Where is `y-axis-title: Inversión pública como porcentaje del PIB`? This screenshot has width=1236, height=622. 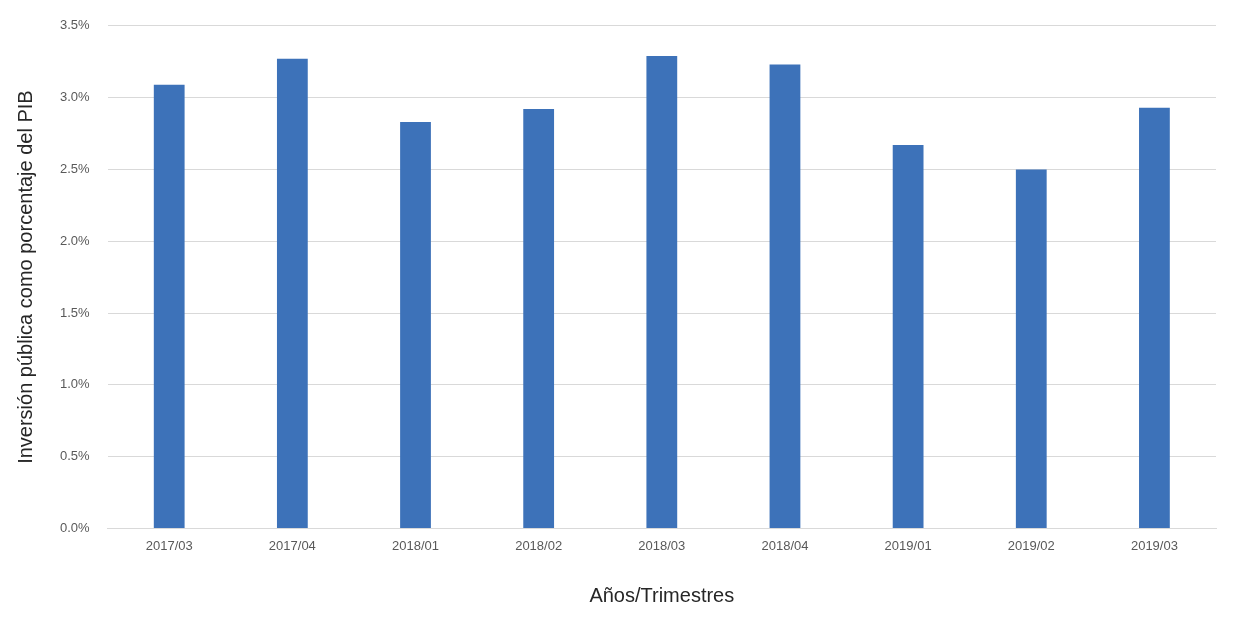
y-axis-title: Inversión pública como porcentaje del PIB is located at coordinates (24, 277).